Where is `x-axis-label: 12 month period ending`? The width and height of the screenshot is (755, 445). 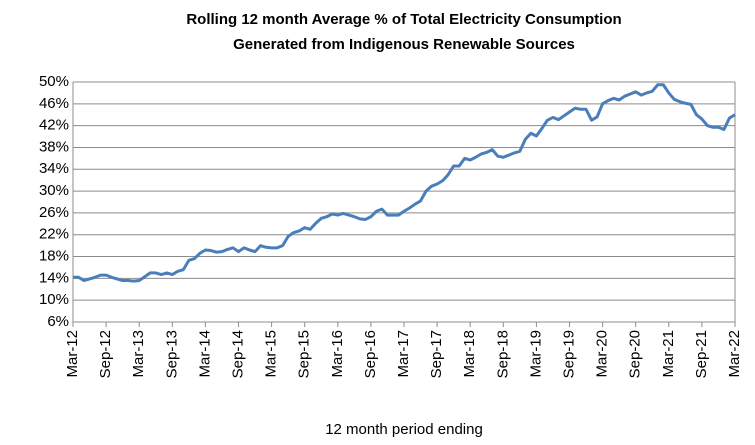 x-axis-label: 12 month period ending is located at coordinates (404, 429).